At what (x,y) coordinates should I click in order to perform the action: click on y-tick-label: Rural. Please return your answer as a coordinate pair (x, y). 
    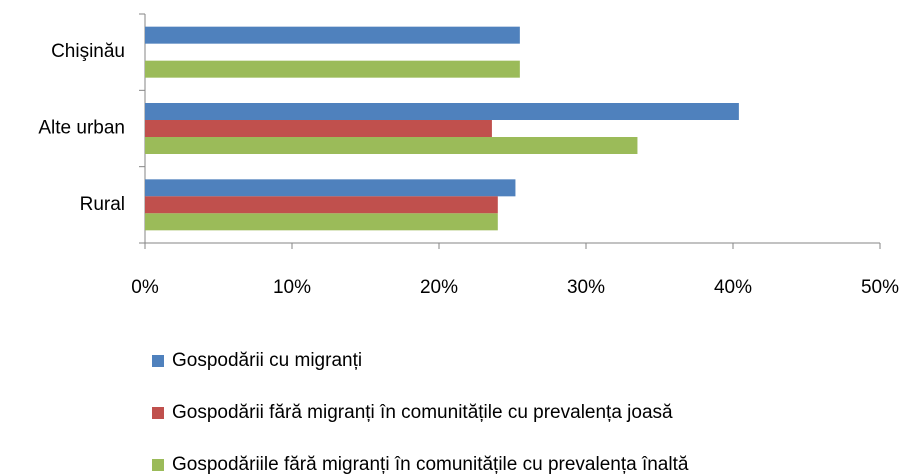
    Looking at the image, I should click on (102, 204).